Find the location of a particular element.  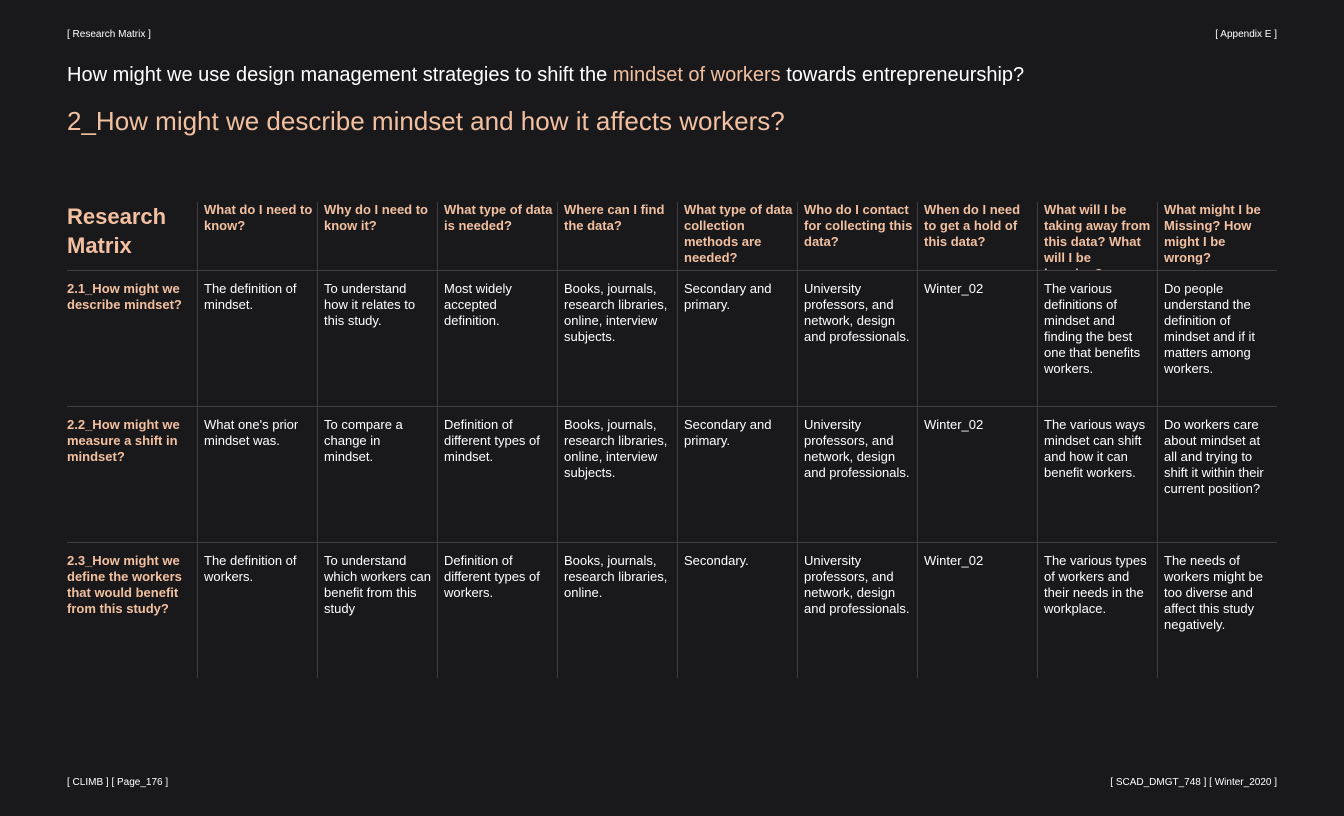

table-cell: Most widely accepted definition. is located at coordinates (497, 338).